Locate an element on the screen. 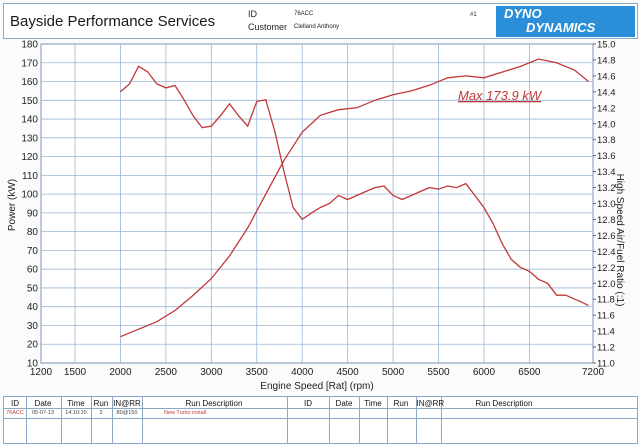 The height and width of the screenshot is (446, 640). x-tick-label: 5000 is located at coordinates (393, 372).